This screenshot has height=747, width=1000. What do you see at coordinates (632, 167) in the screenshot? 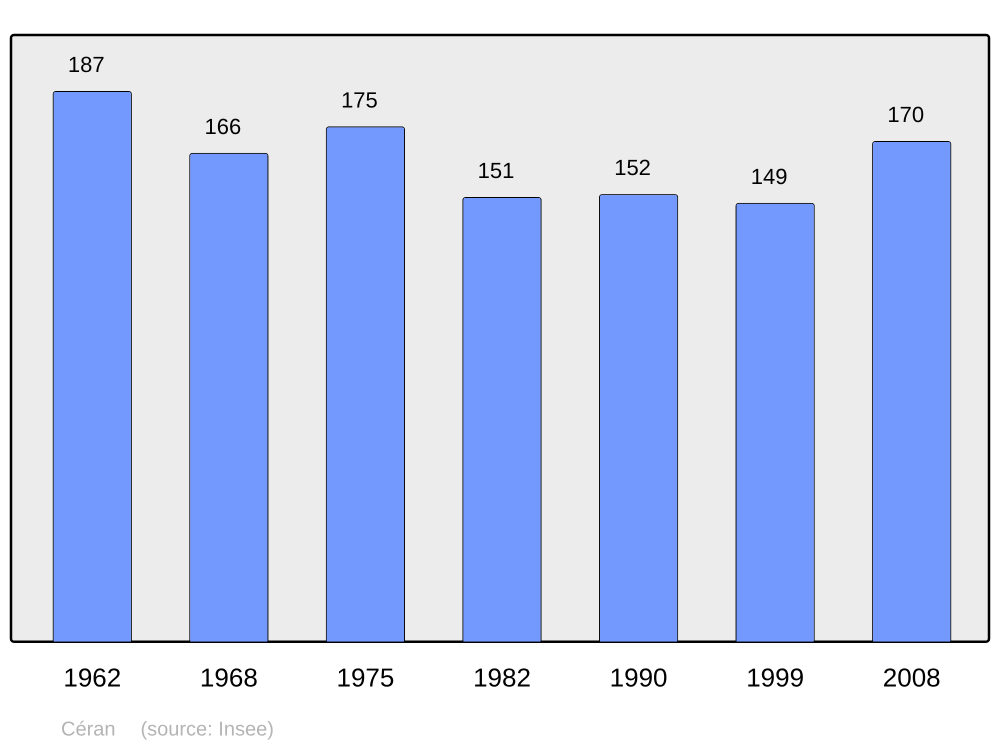
I see `data-label: 152` at bounding box center [632, 167].